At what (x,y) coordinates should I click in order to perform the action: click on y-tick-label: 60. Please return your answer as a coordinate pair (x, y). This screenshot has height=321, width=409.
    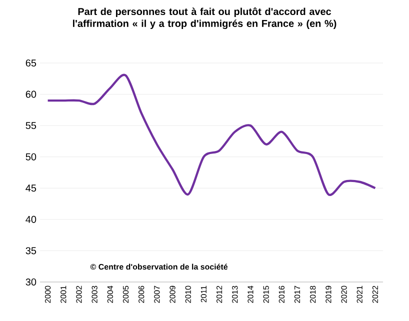
    Looking at the image, I should click on (31, 94).